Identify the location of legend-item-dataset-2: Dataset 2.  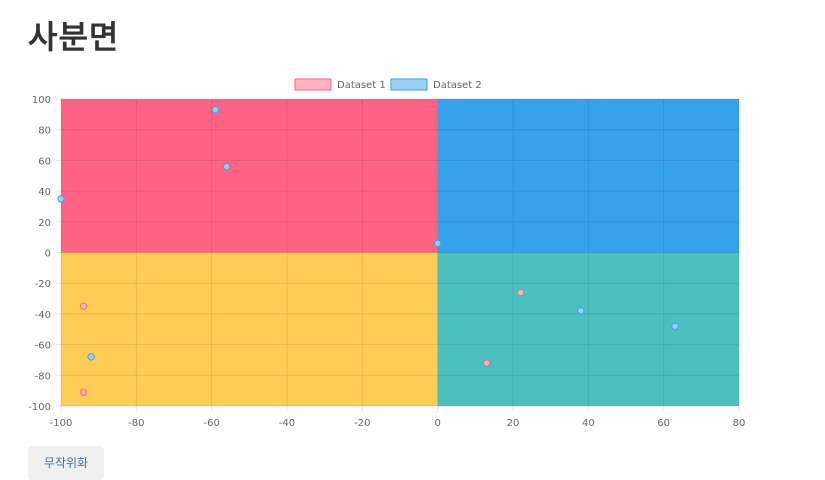
(436, 84).